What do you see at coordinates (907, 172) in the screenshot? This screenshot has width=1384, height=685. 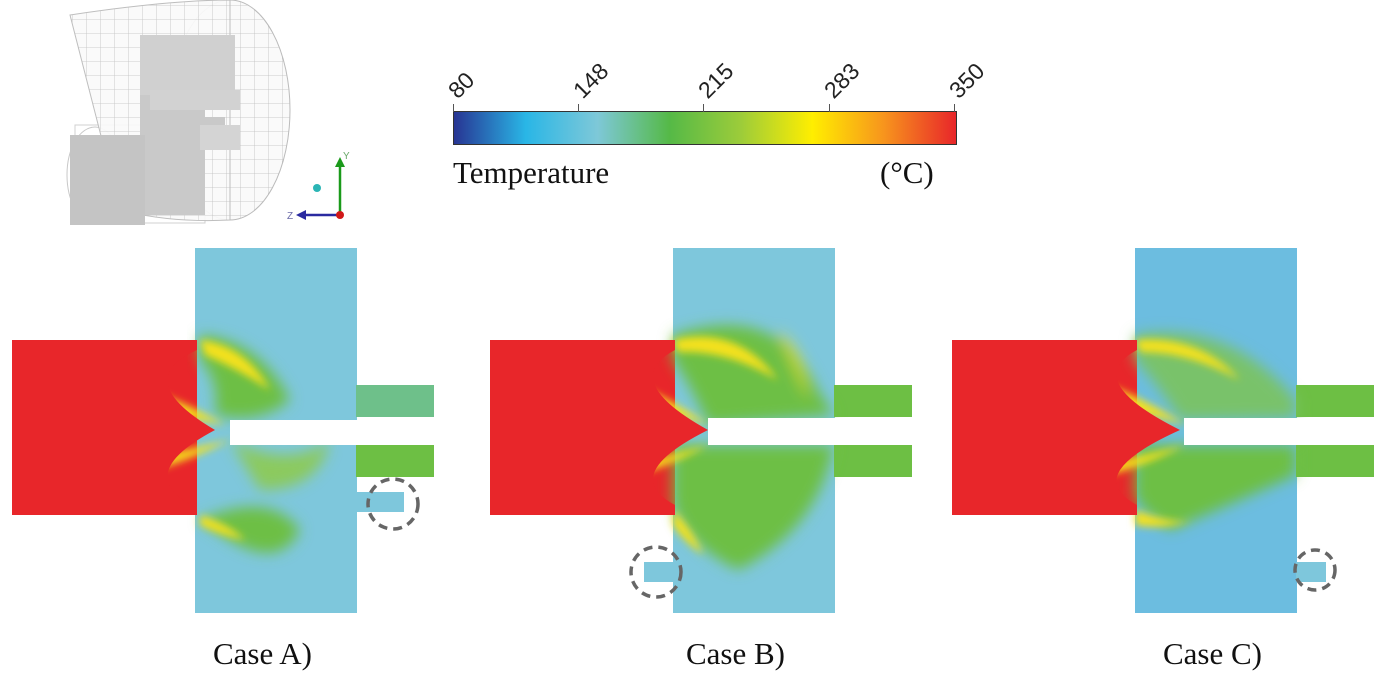 I see `colorbar-unit: (°C)` at bounding box center [907, 172].